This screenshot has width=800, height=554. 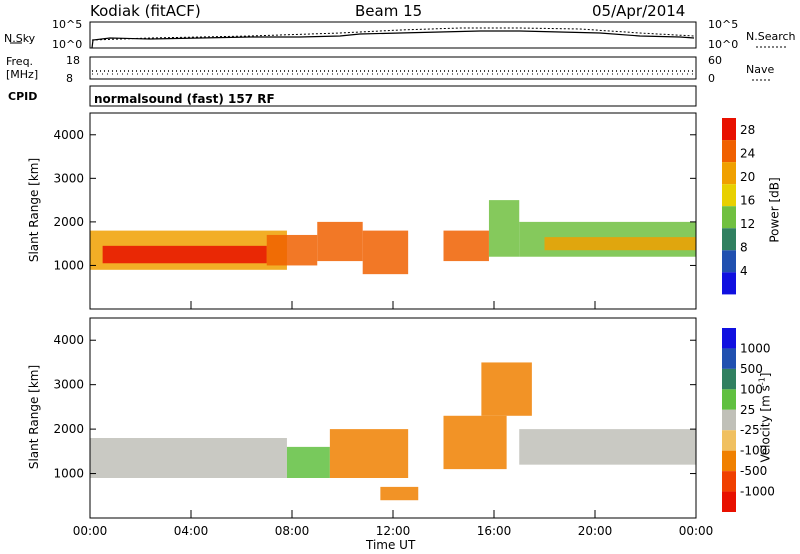 What do you see at coordinates (747, 153) in the screenshot?
I see `colorbar-tick-label: 24` at bounding box center [747, 153].